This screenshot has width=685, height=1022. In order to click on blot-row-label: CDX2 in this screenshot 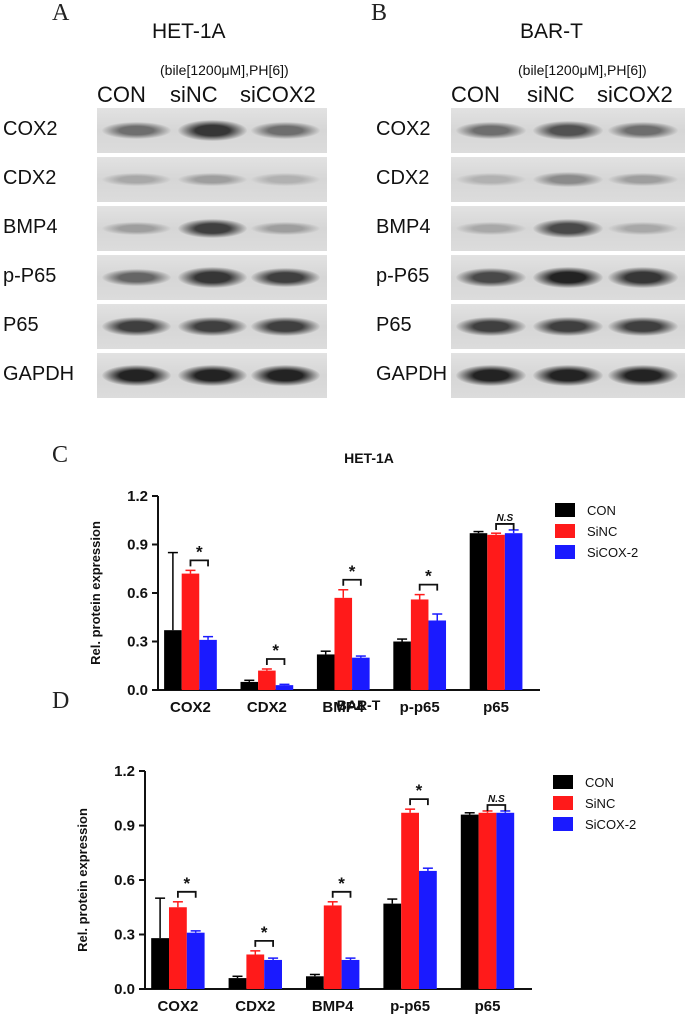, I will do `click(403, 178)`.